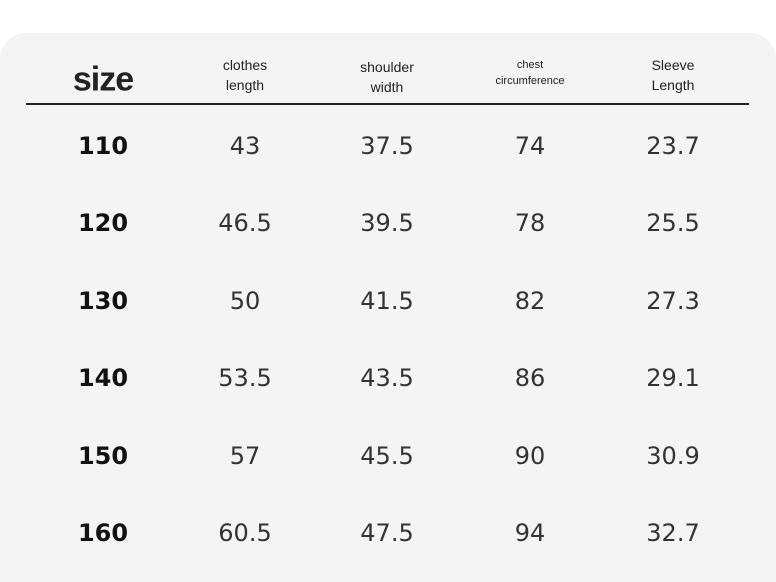 The height and width of the screenshot is (582, 776). Describe the element at coordinates (245, 300) in the screenshot. I see `measurement: 50` at that location.